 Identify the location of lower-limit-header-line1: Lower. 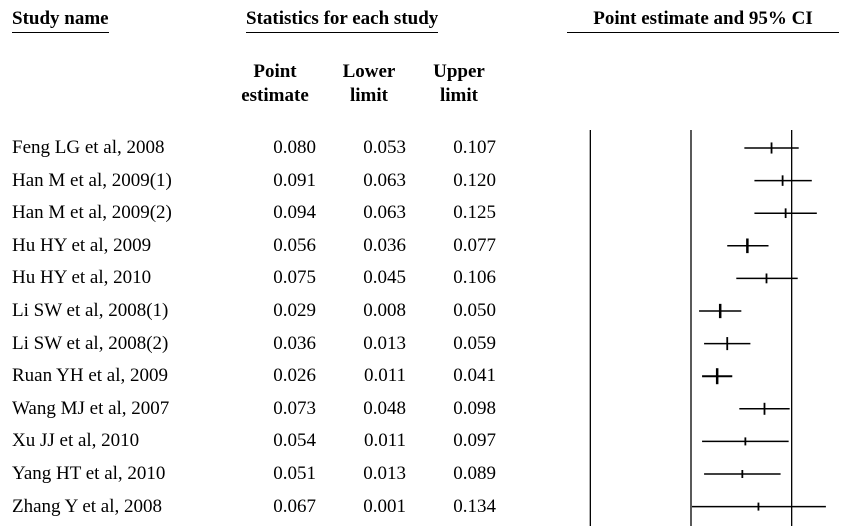
(369, 71).